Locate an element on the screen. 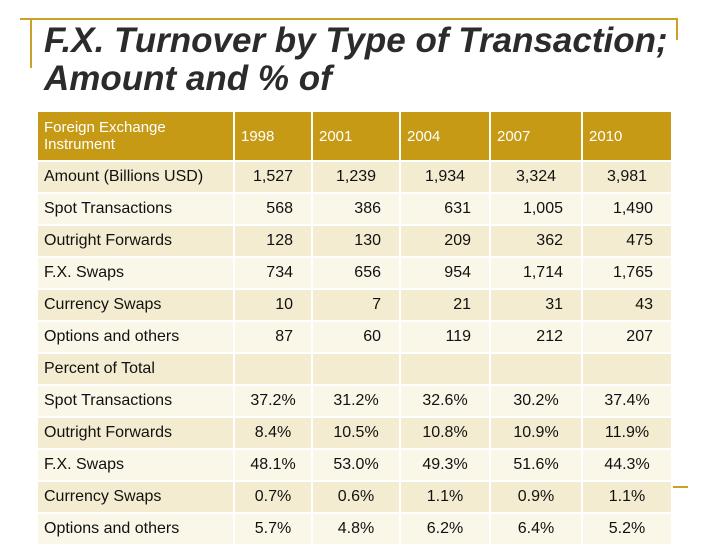  header-year: 2004 is located at coordinates (445, 137).